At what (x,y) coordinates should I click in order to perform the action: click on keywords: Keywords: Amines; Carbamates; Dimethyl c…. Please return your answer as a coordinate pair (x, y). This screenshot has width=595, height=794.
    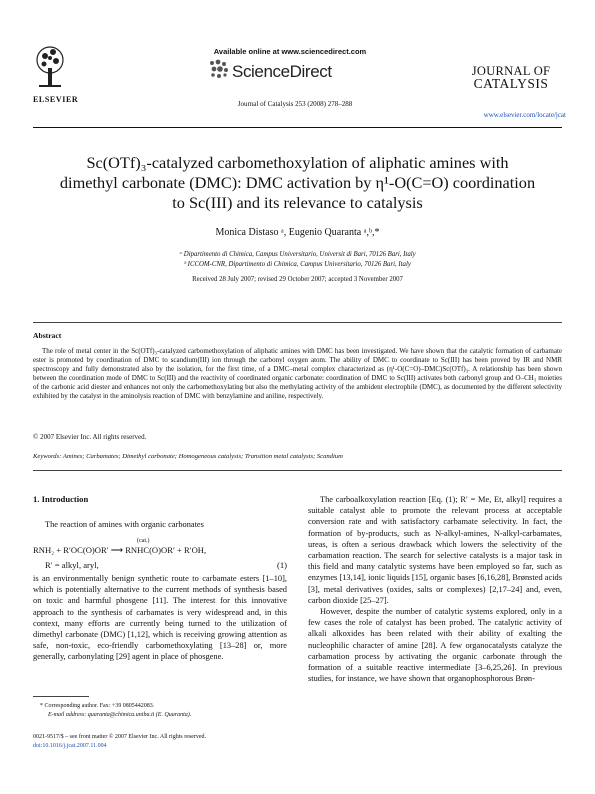
    Looking at the image, I should click on (188, 456).